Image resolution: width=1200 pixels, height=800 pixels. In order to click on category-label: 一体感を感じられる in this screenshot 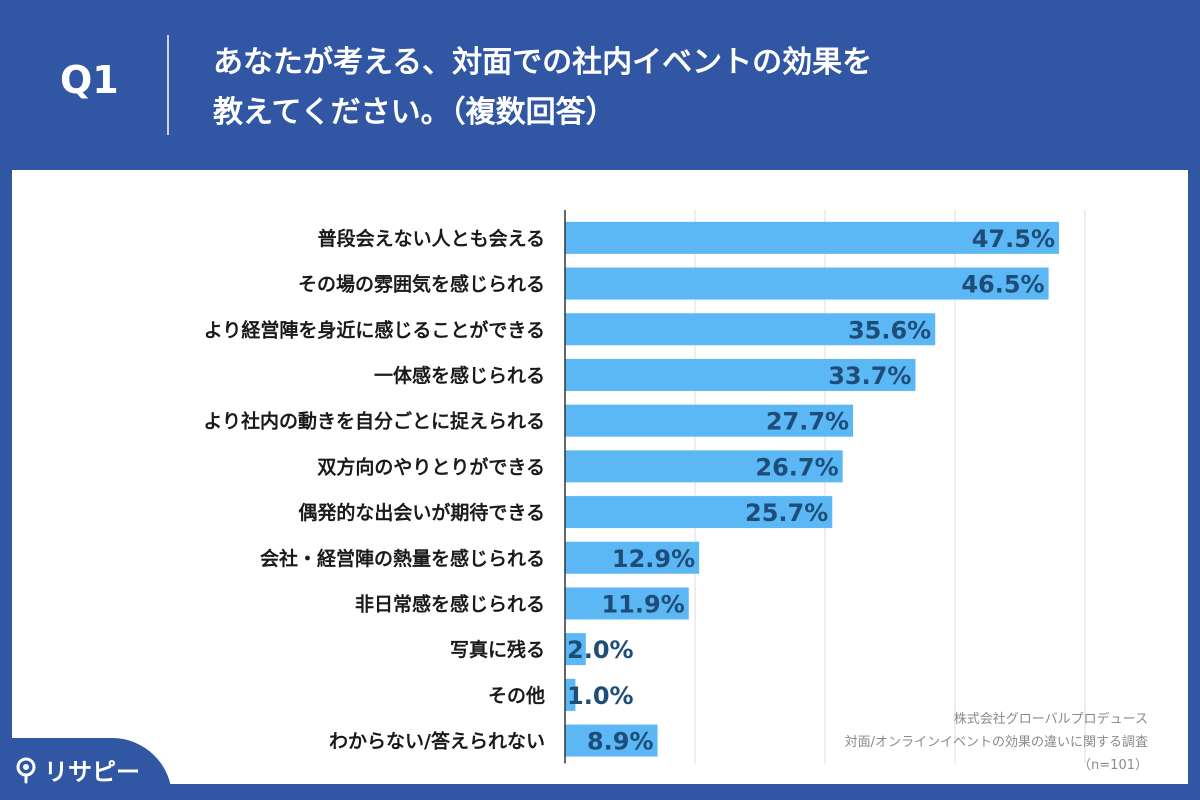, I will do `click(459, 375)`.